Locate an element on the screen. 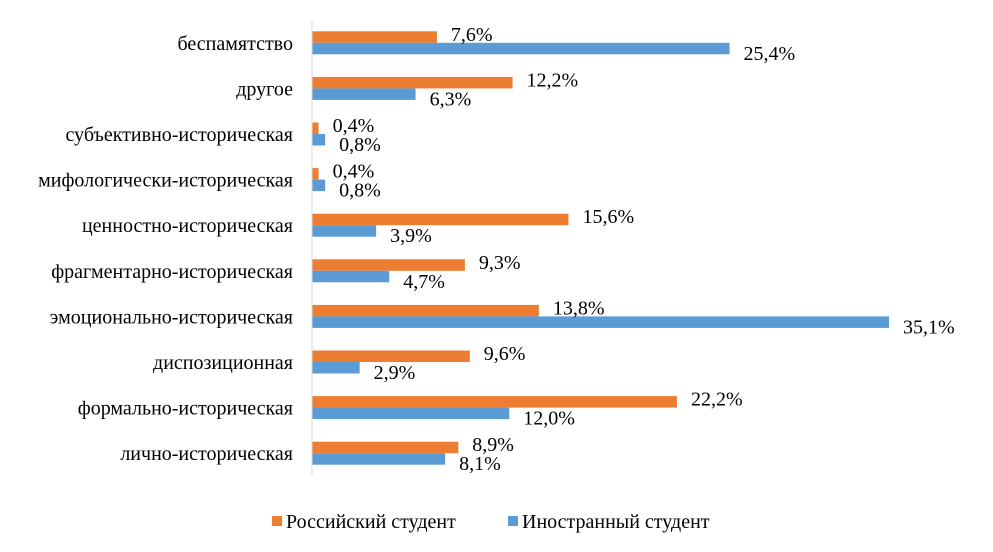  legend: Российский студент Иностранный студент is located at coordinates (491, 522).